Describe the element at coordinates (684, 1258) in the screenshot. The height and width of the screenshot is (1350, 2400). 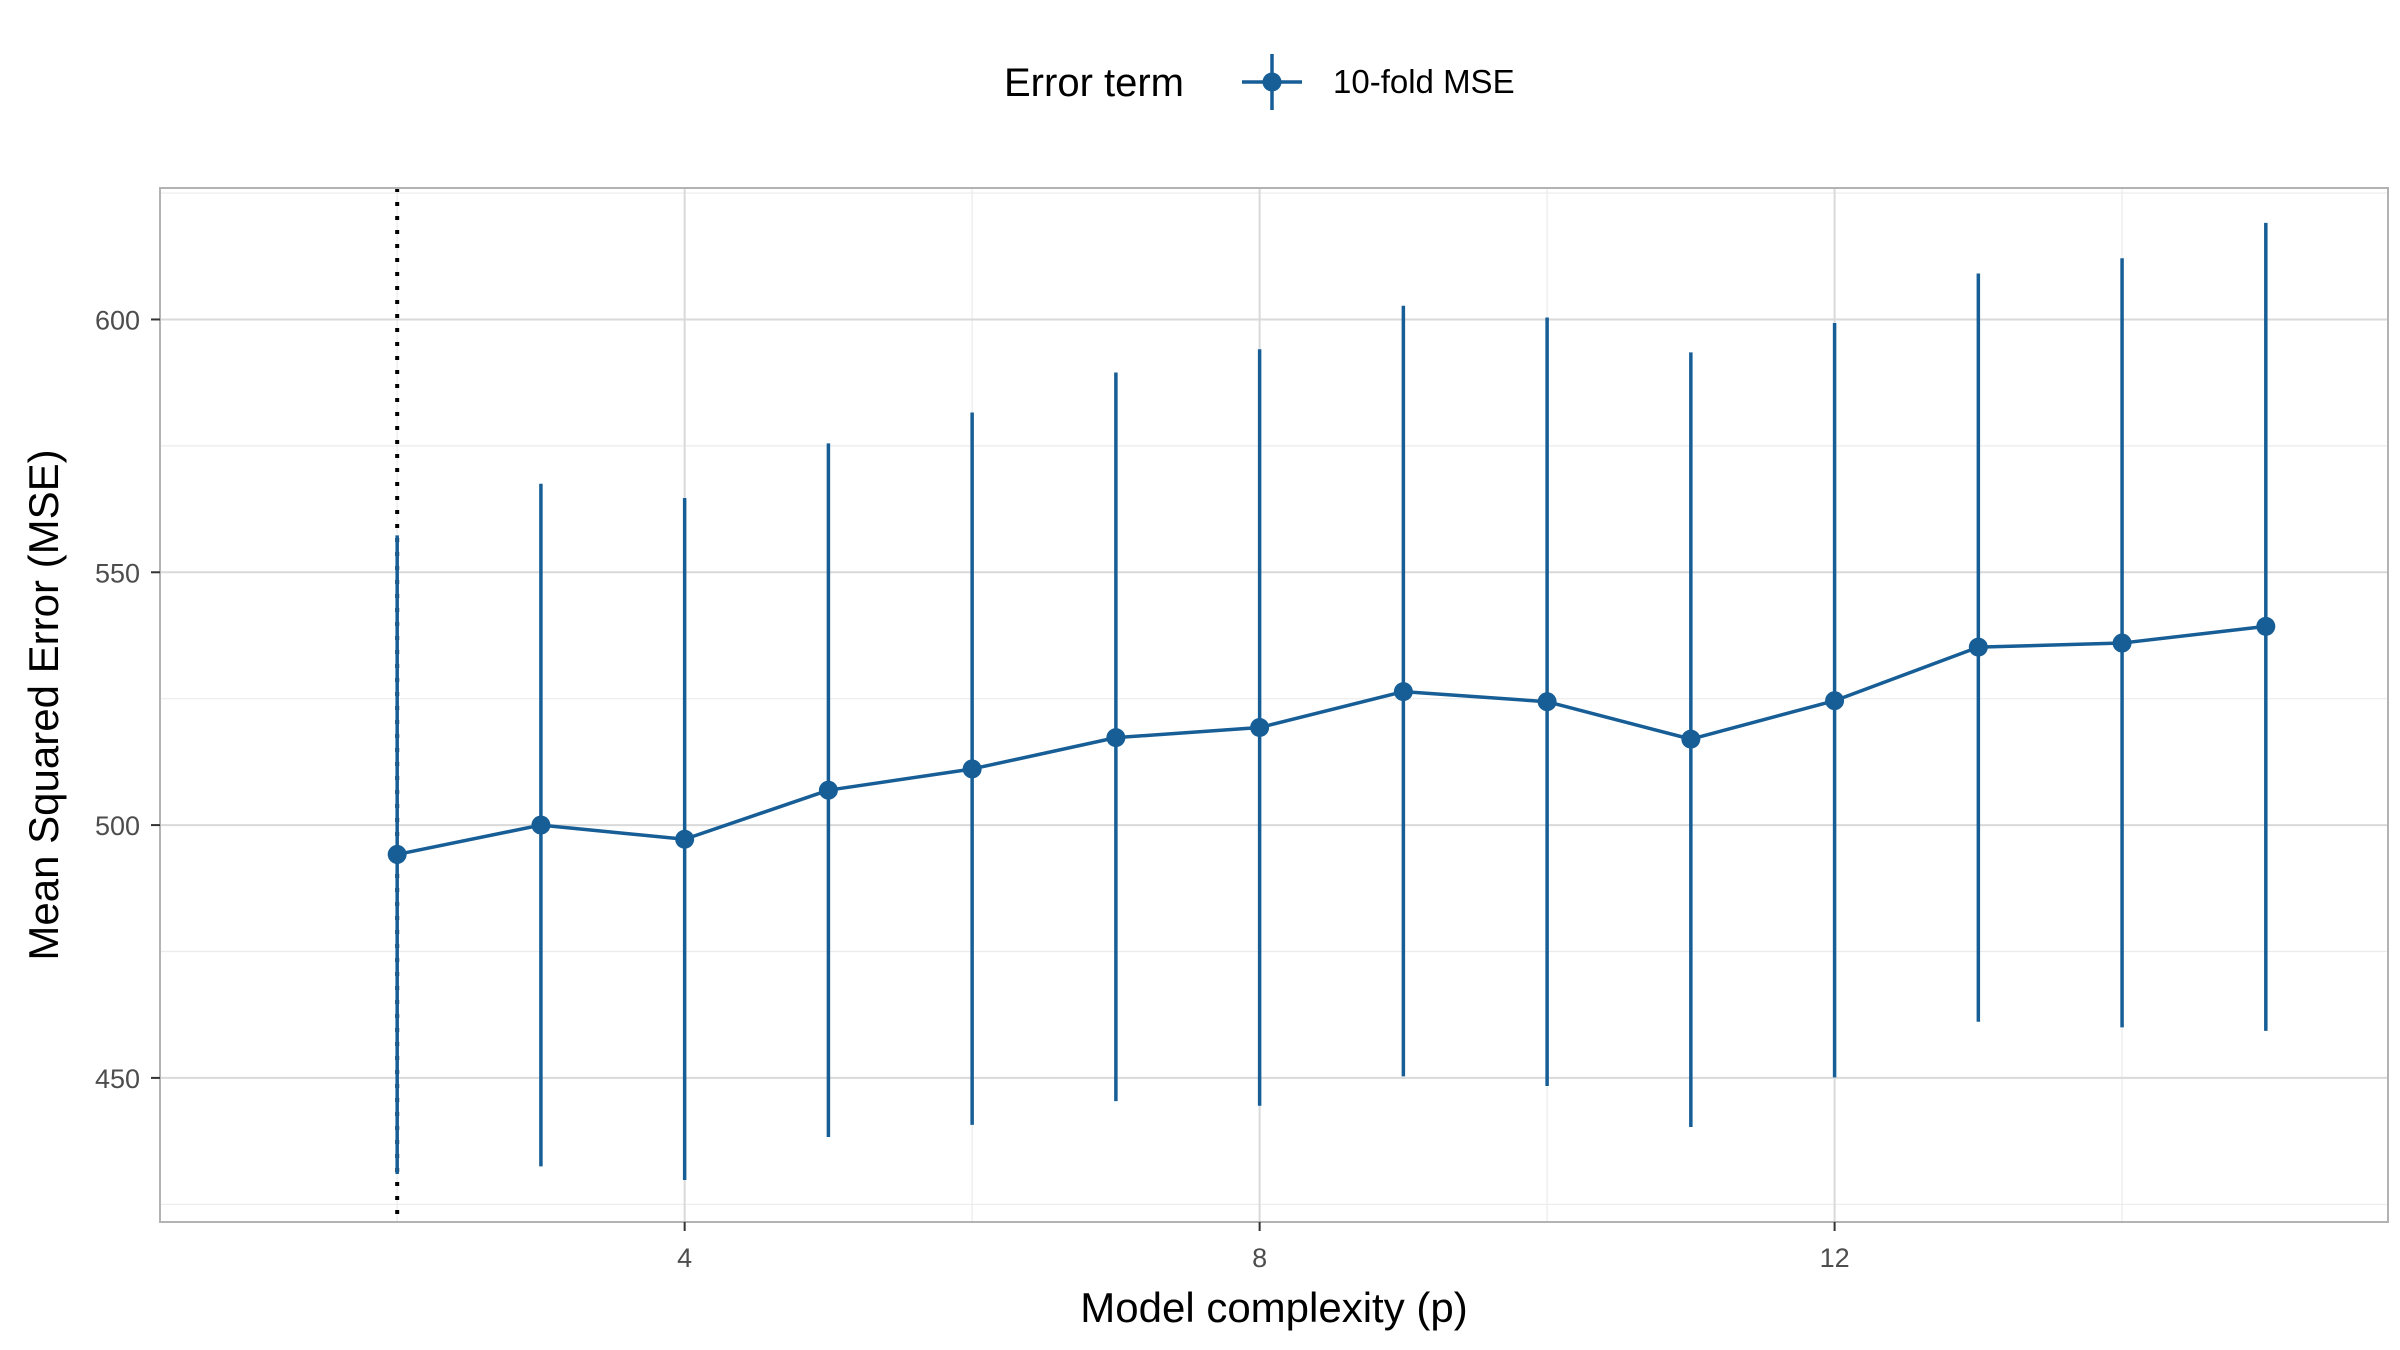
I see `x-tick-label: 4` at that location.